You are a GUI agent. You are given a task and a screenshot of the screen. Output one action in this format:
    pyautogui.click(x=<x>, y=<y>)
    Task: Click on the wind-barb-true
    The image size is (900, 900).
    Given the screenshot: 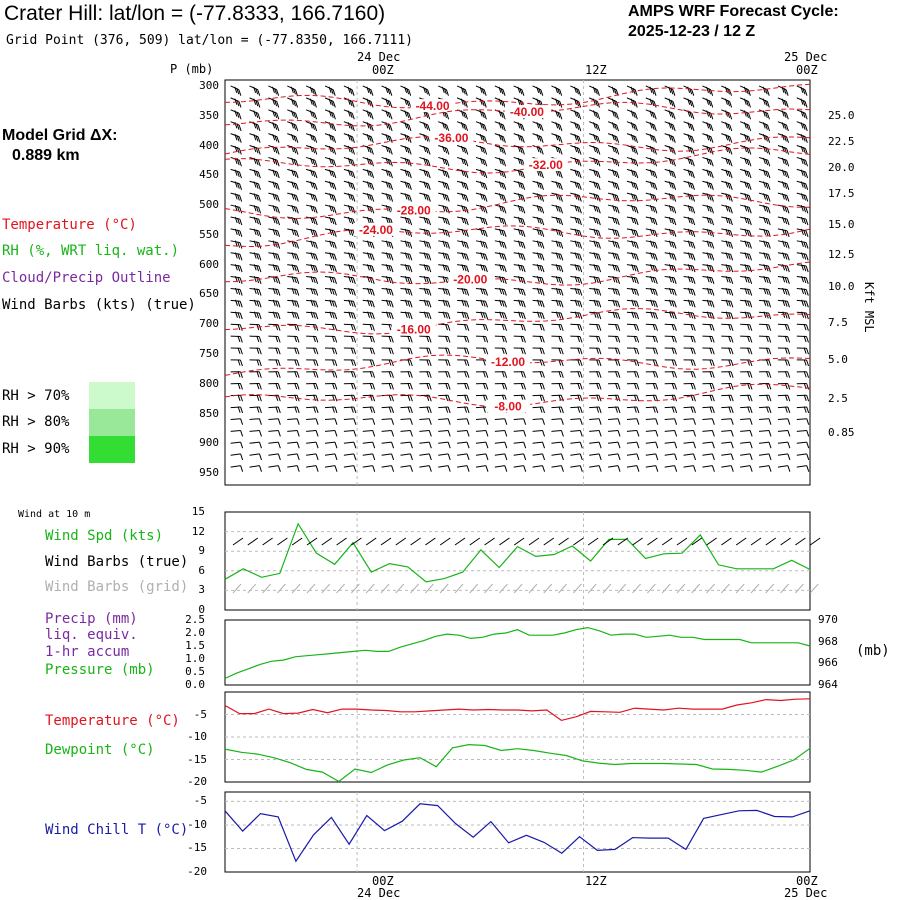 What is the action you would take?
    pyautogui.click(x=371, y=541)
    